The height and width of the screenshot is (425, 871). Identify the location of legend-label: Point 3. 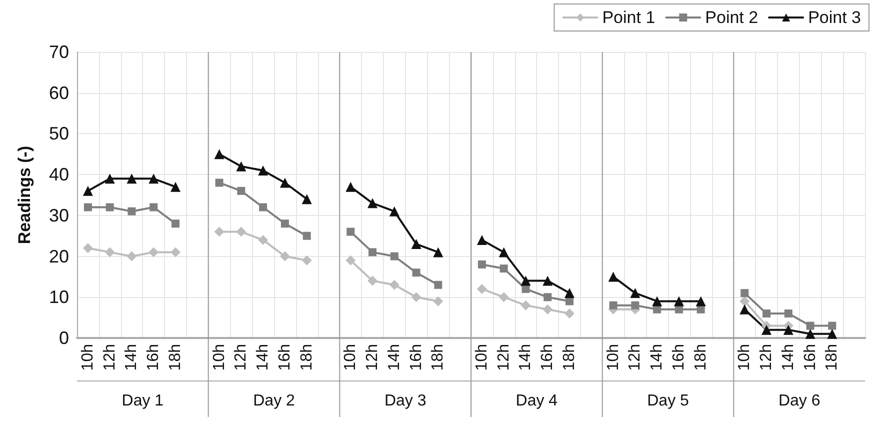
(835, 17).